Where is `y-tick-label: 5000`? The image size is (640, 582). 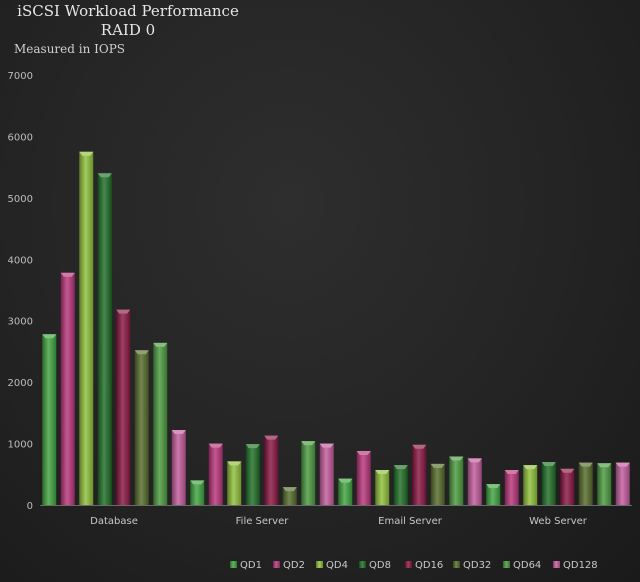 y-tick-label: 5000 is located at coordinates (20, 199).